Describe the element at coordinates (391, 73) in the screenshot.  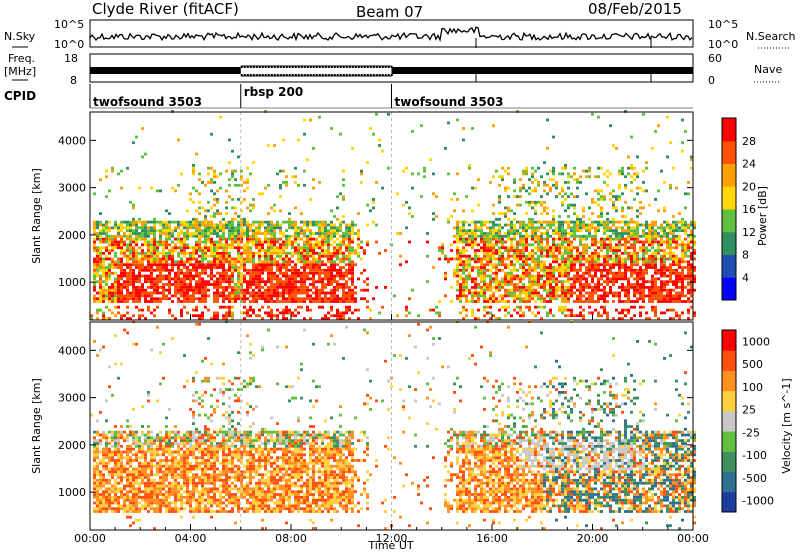
I see `freq-trace` at that location.